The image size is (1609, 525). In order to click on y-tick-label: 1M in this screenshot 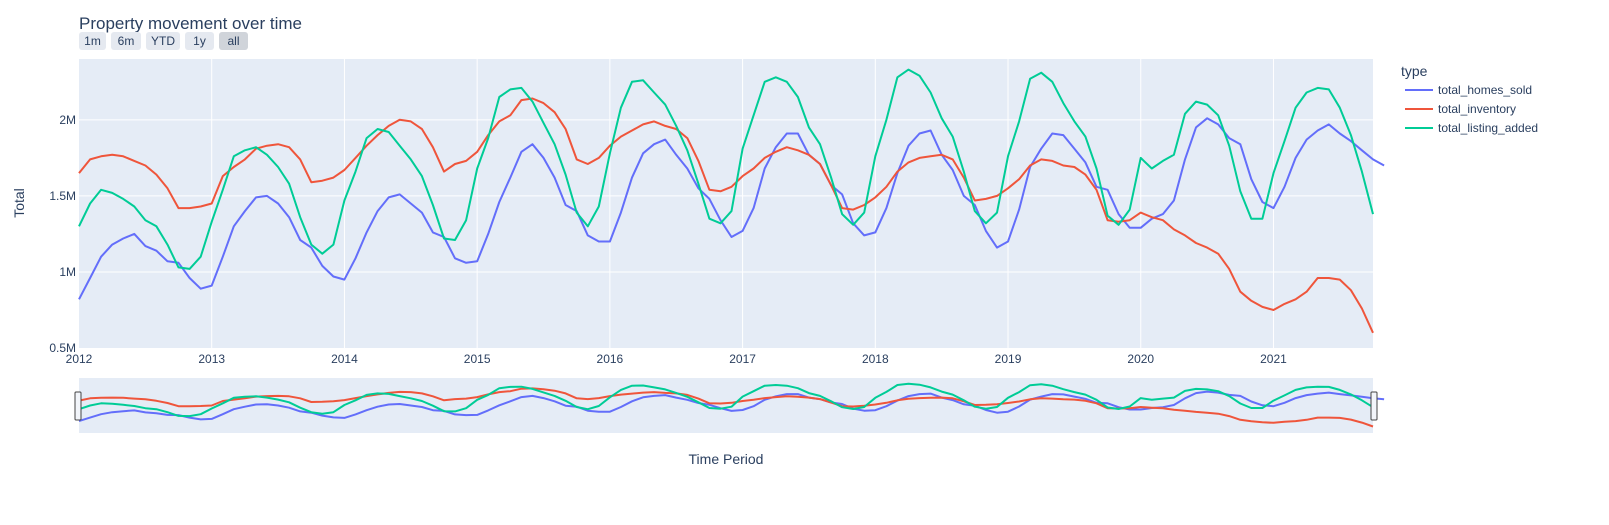, I will do `click(67, 272)`.